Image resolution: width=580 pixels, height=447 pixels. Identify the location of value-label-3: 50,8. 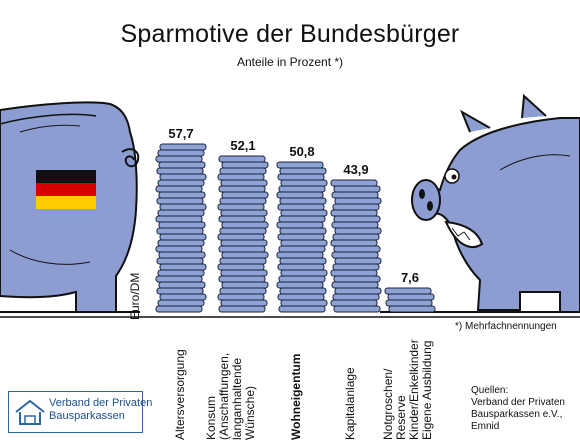
(301, 151).